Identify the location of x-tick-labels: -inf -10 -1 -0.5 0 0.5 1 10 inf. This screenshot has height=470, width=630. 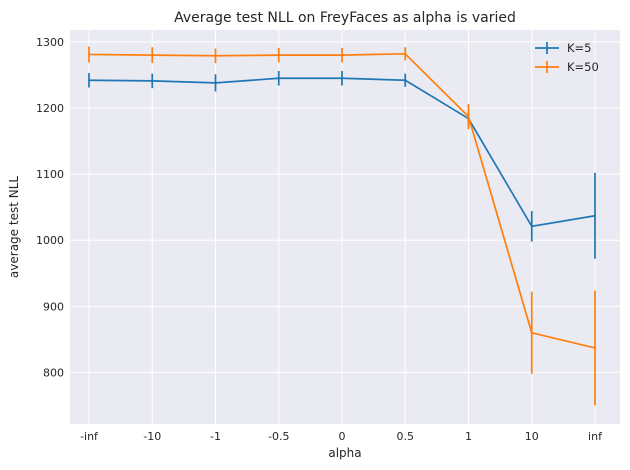
(341, 436).